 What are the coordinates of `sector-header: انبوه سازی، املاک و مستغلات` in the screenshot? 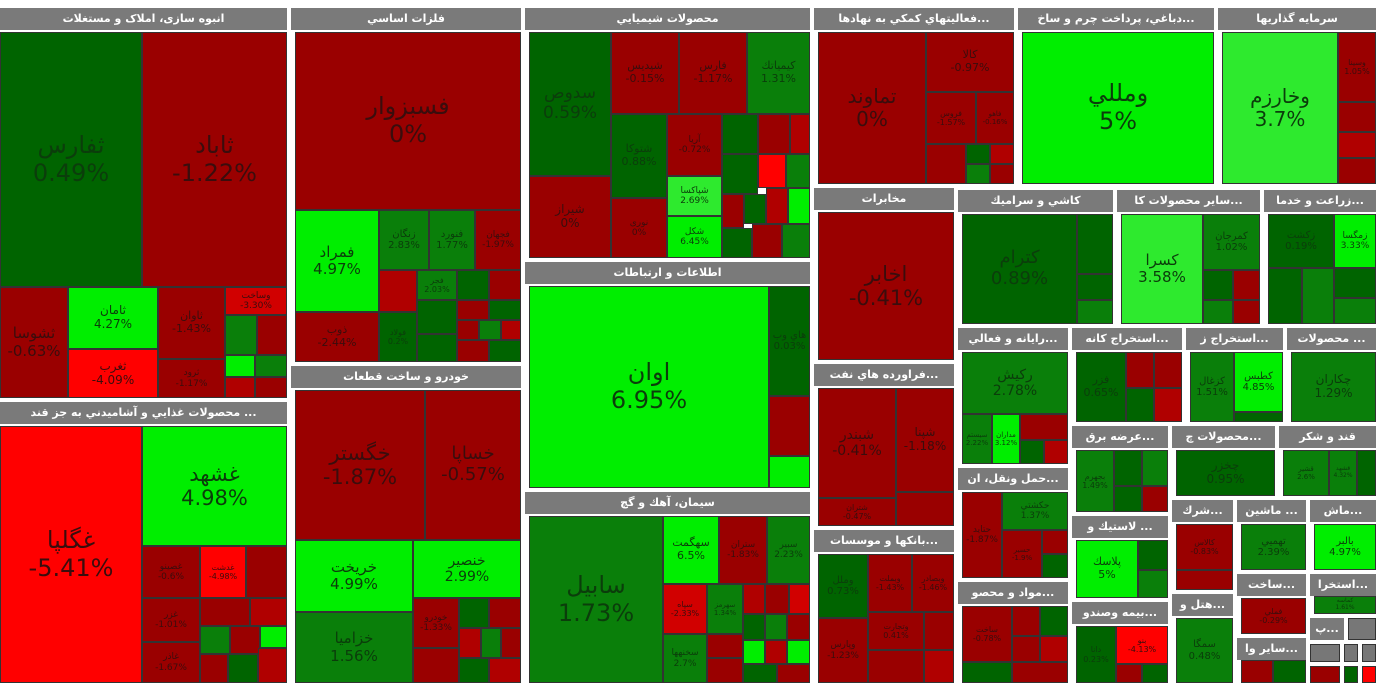 It's located at (143, 19).